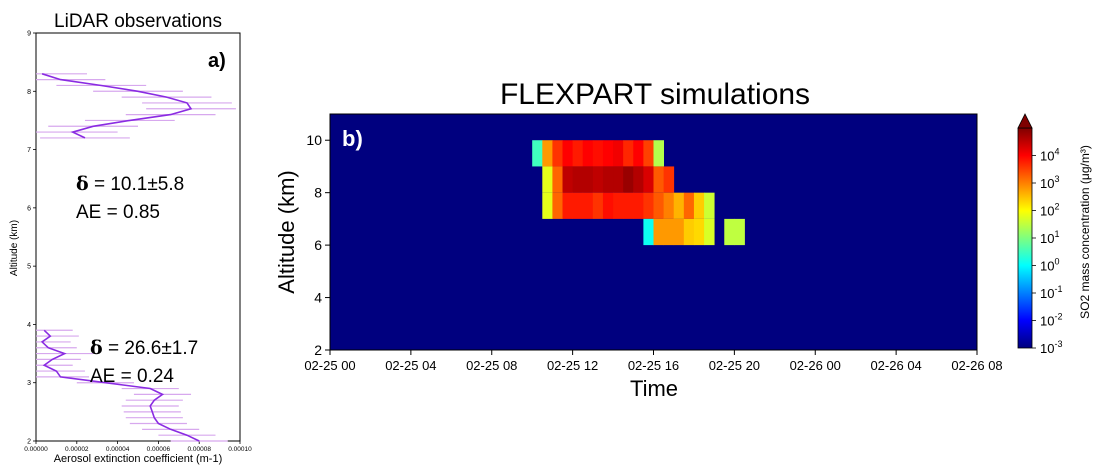  I want to click on panel-b-y-tick-label: 2, so click(318, 350).